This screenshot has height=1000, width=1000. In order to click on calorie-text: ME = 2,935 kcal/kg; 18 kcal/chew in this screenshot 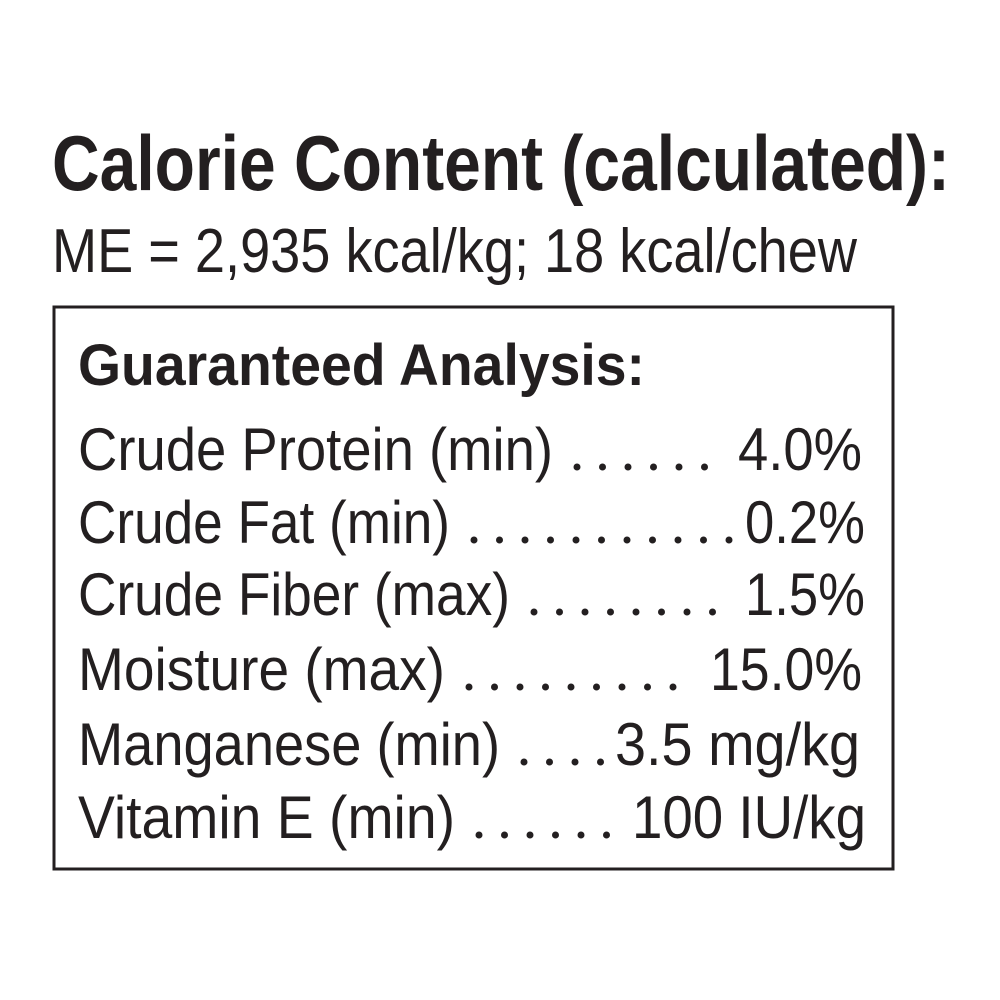, I will do `click(454, 251)`.